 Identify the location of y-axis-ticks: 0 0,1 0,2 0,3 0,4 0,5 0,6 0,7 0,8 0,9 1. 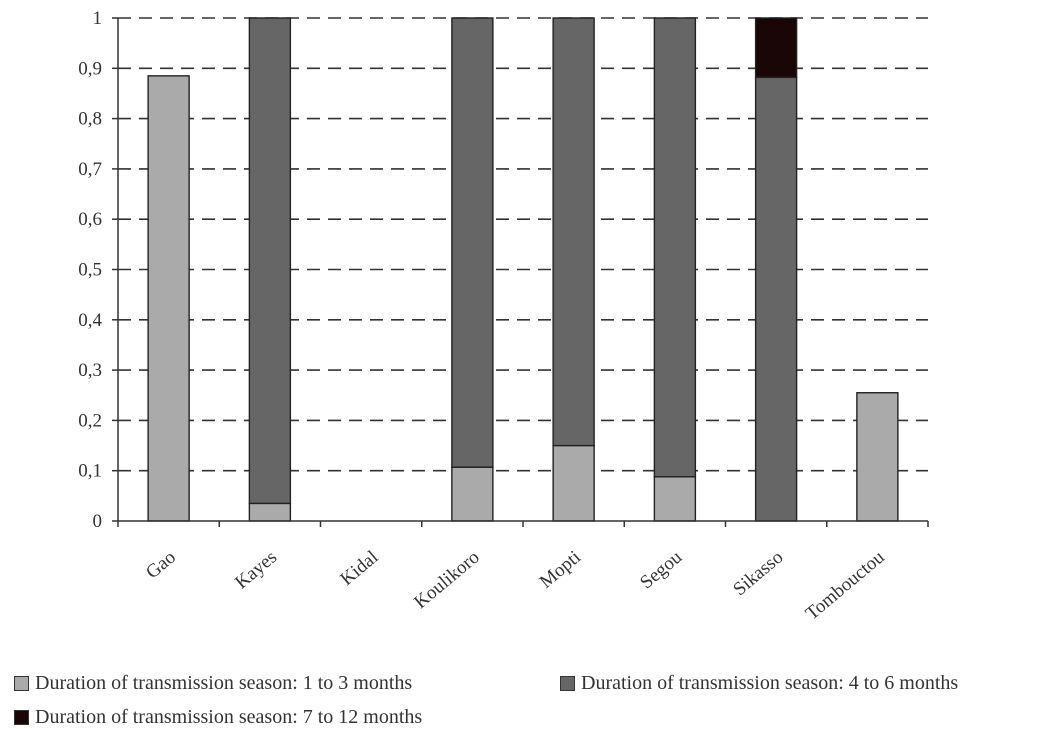
(98, 270).